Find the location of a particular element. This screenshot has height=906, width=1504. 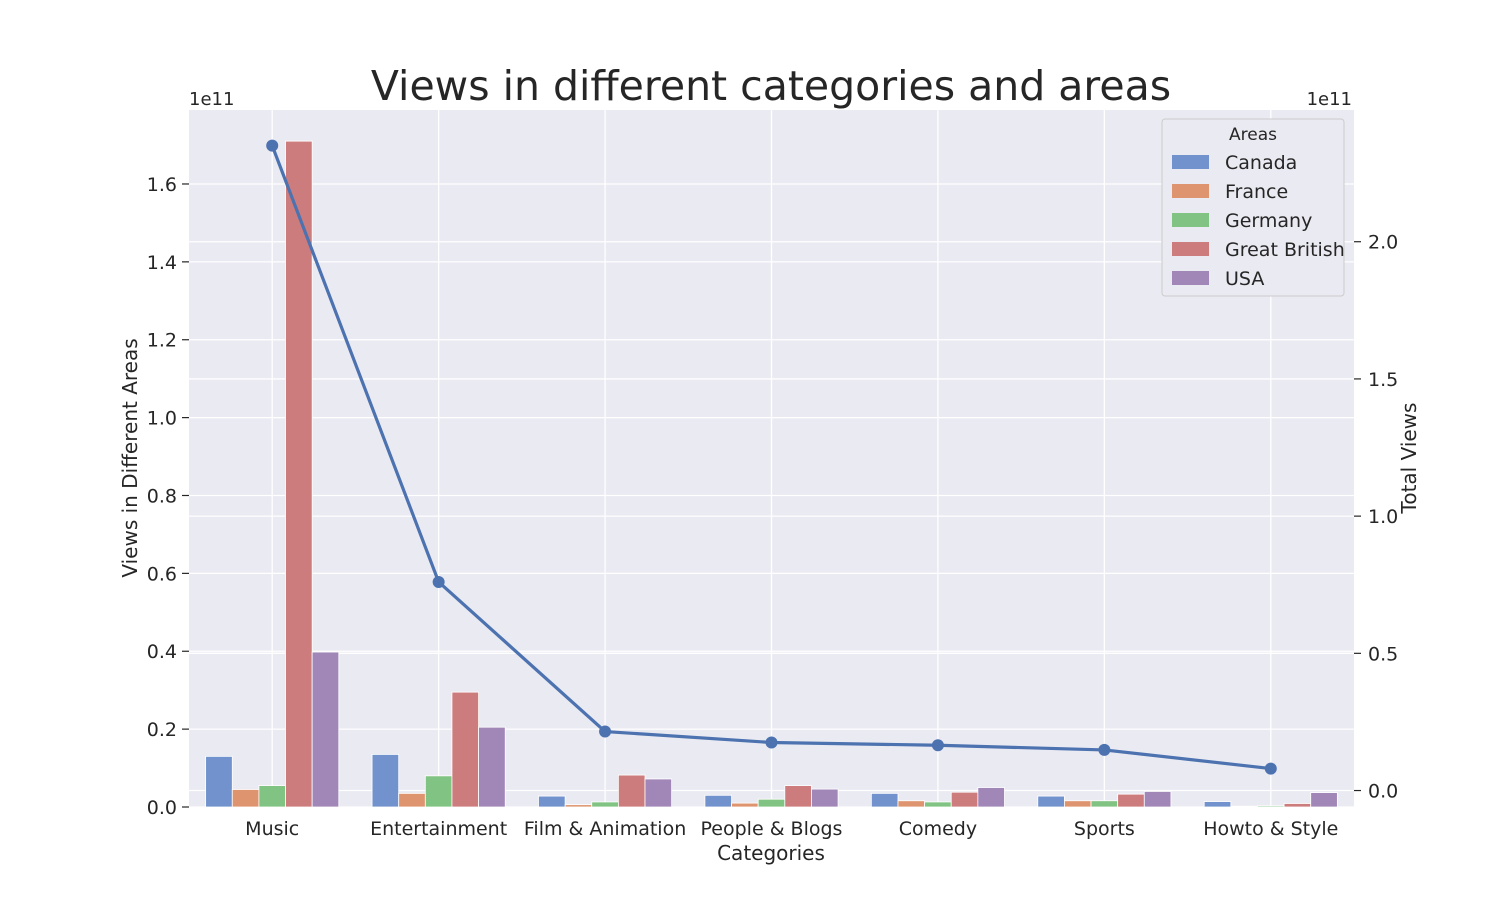

y-tick-label: 0.6 is located at coordinates (162, 574).